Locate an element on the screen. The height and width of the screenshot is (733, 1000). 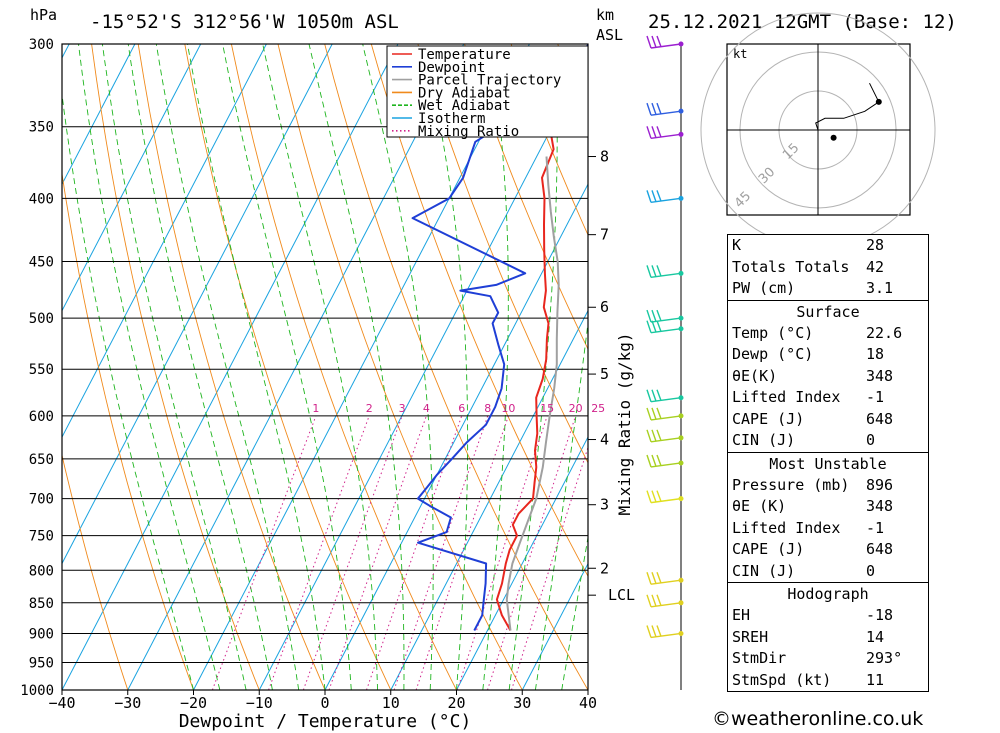
km-tick-label: 2 is located at coordinates (604, 568).